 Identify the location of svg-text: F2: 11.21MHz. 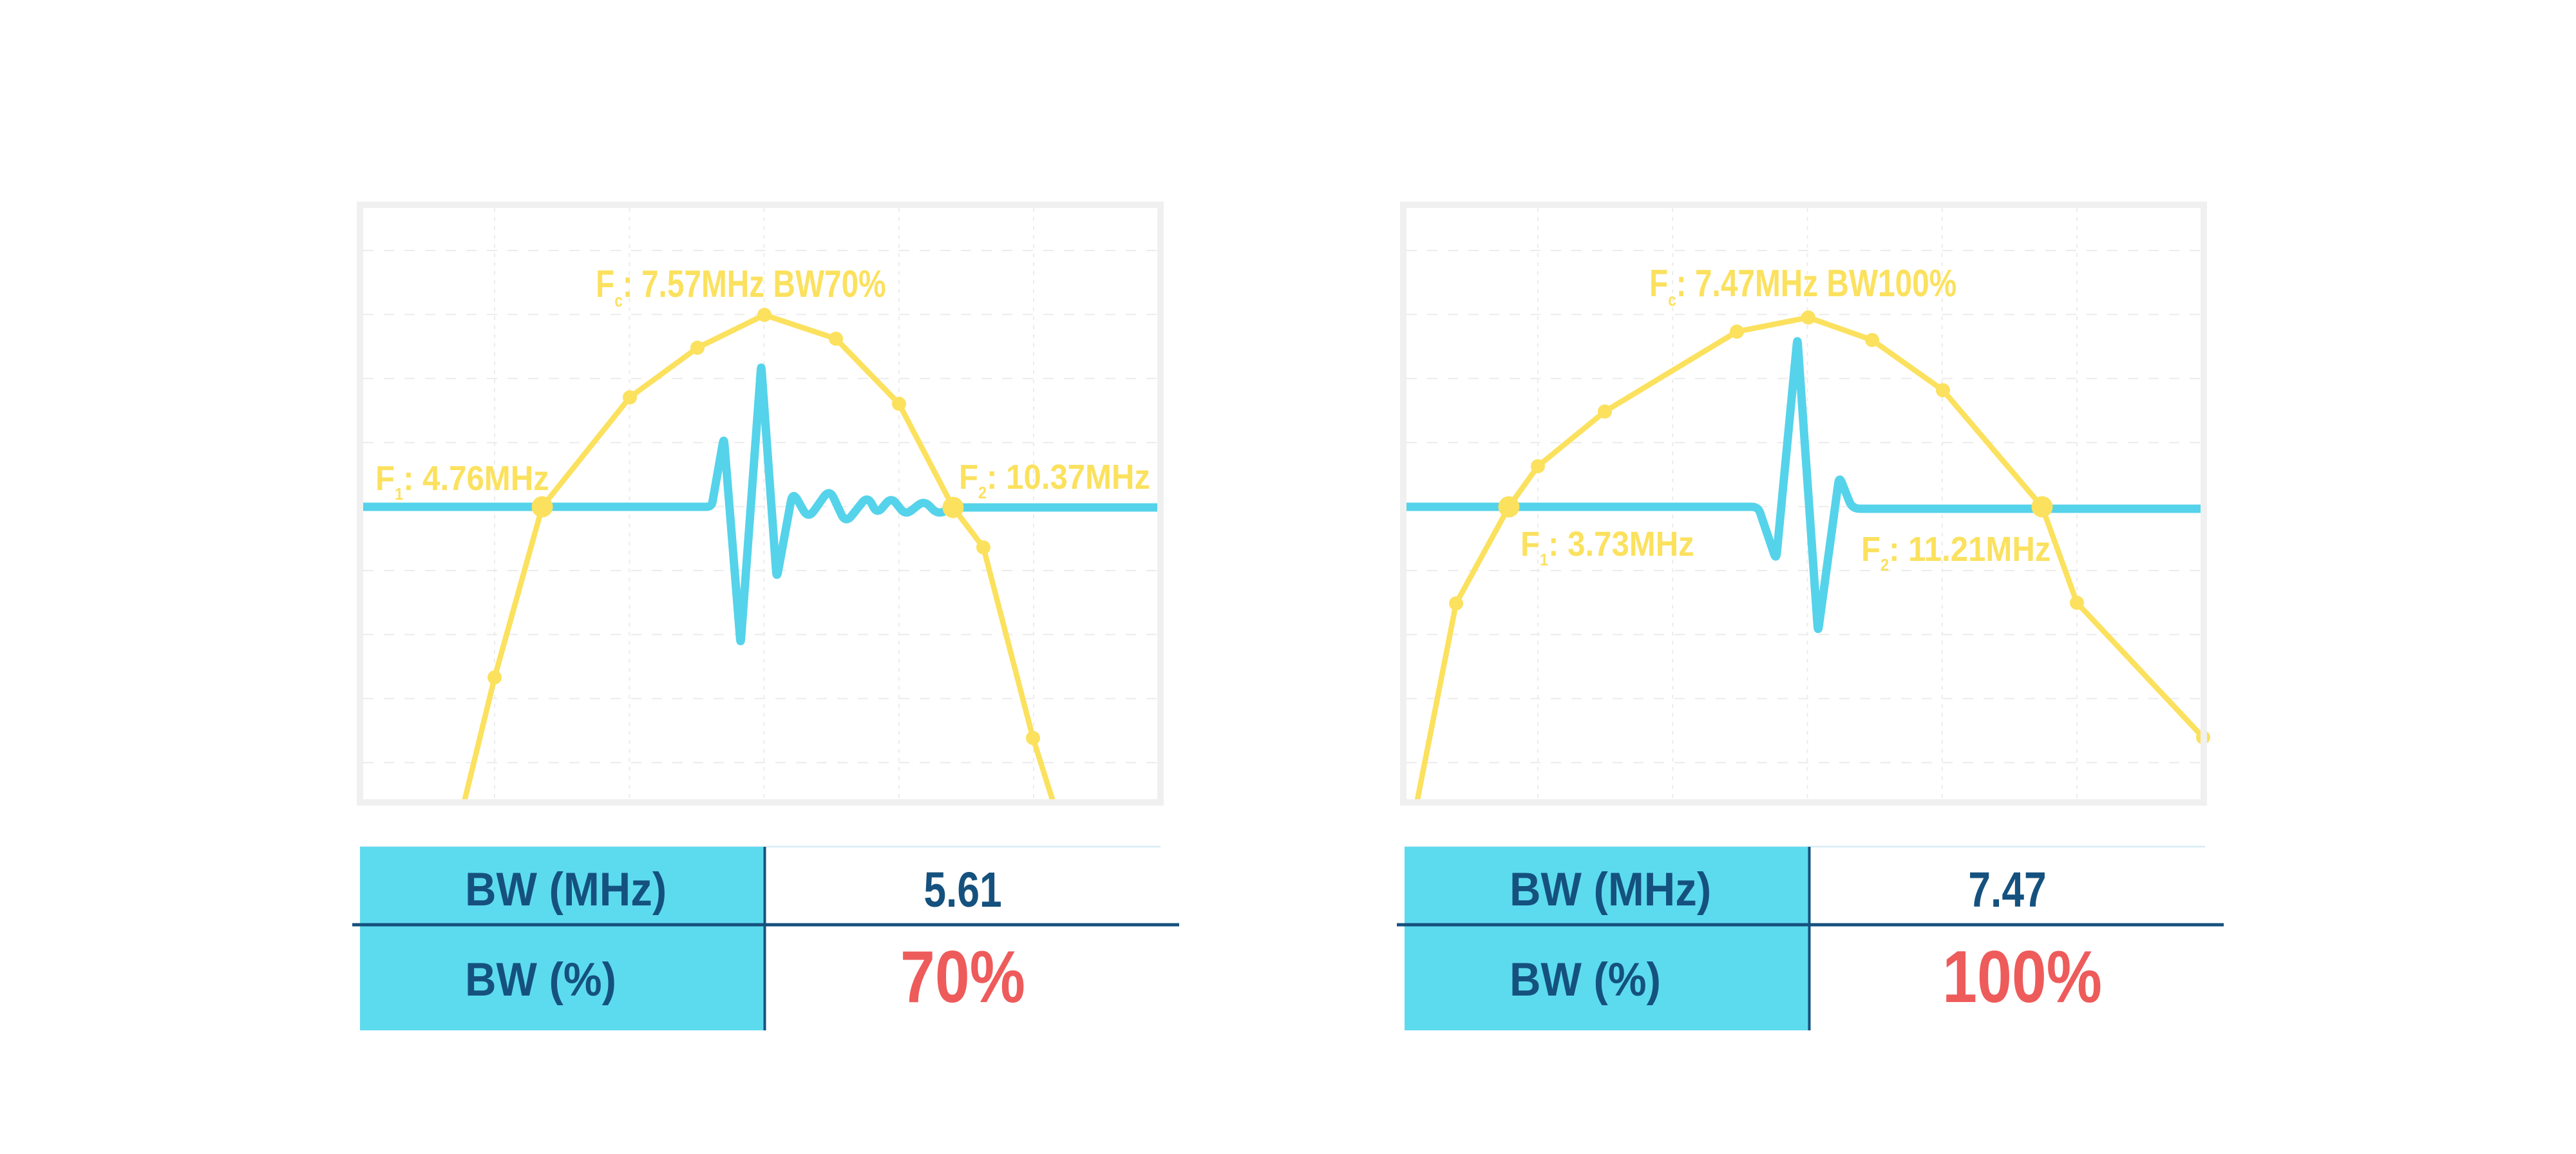
(1956, 551).